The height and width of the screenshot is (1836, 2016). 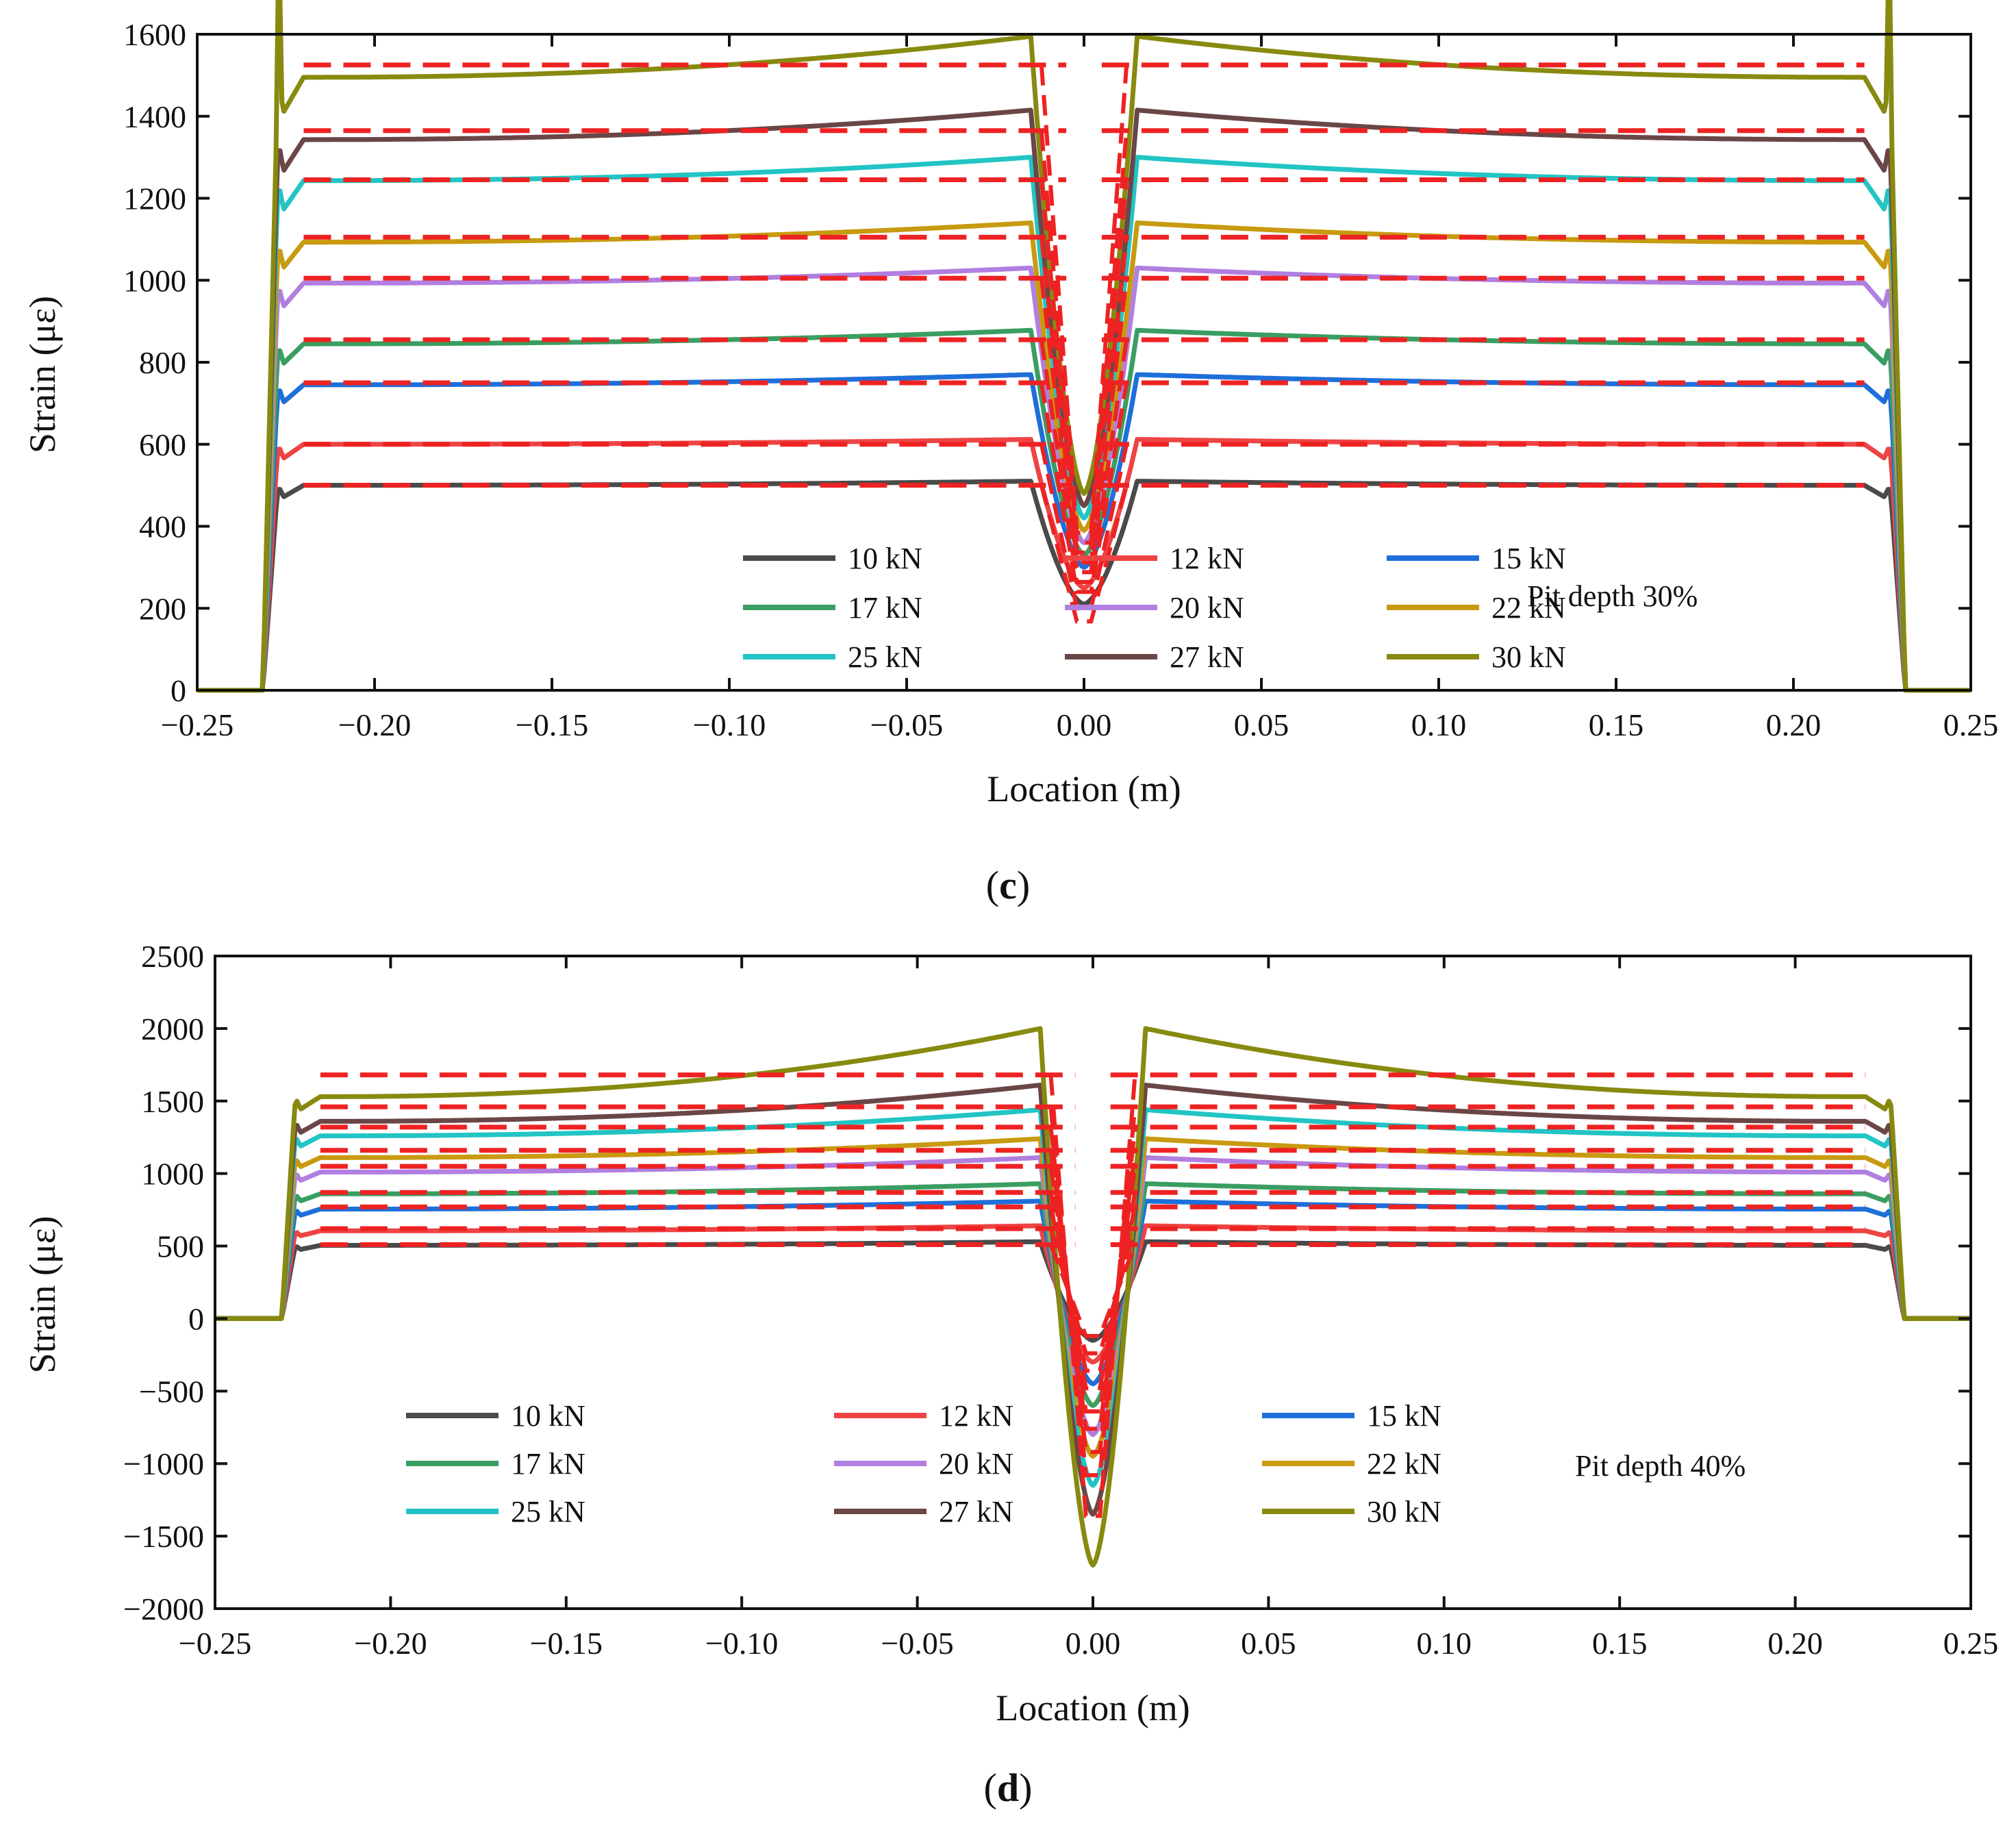 What do you see at coordinates (162, 362) in the screenshot?
I see `y-tick-label: 800` at bounding box center [162, 362].